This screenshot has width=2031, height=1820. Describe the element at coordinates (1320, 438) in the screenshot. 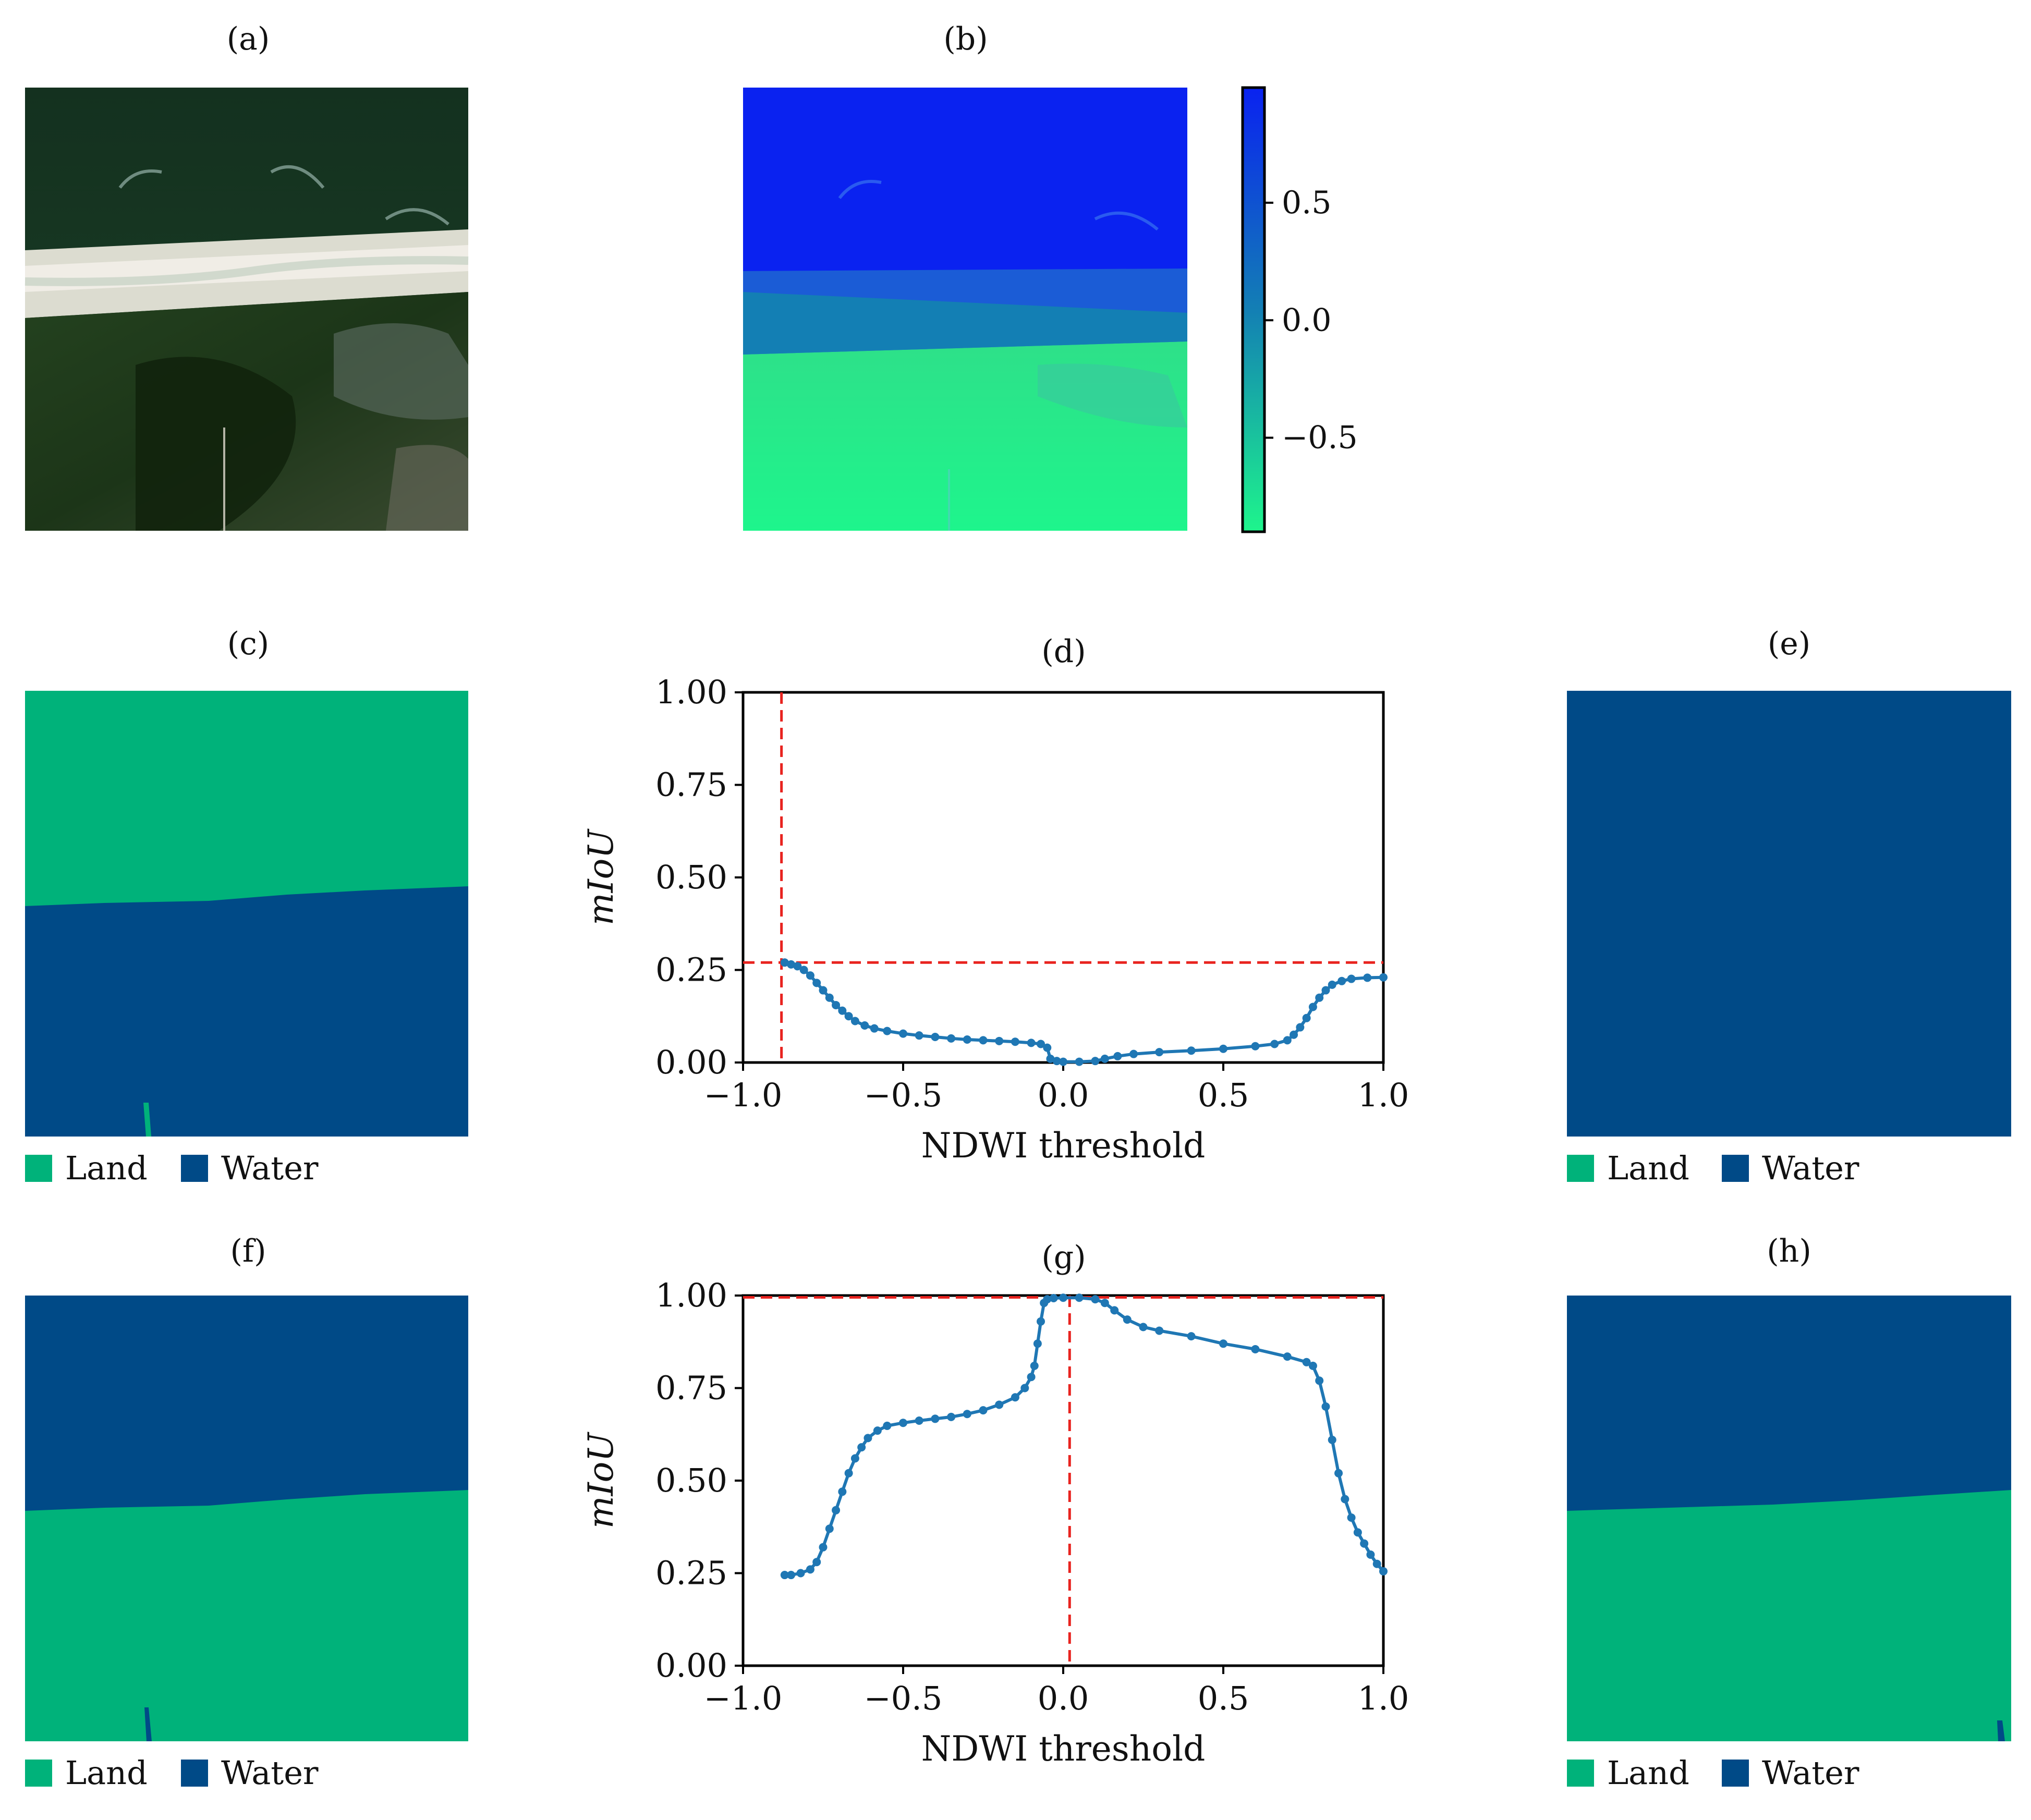

I see `colorbar-tick-label: −0.5` at that location.